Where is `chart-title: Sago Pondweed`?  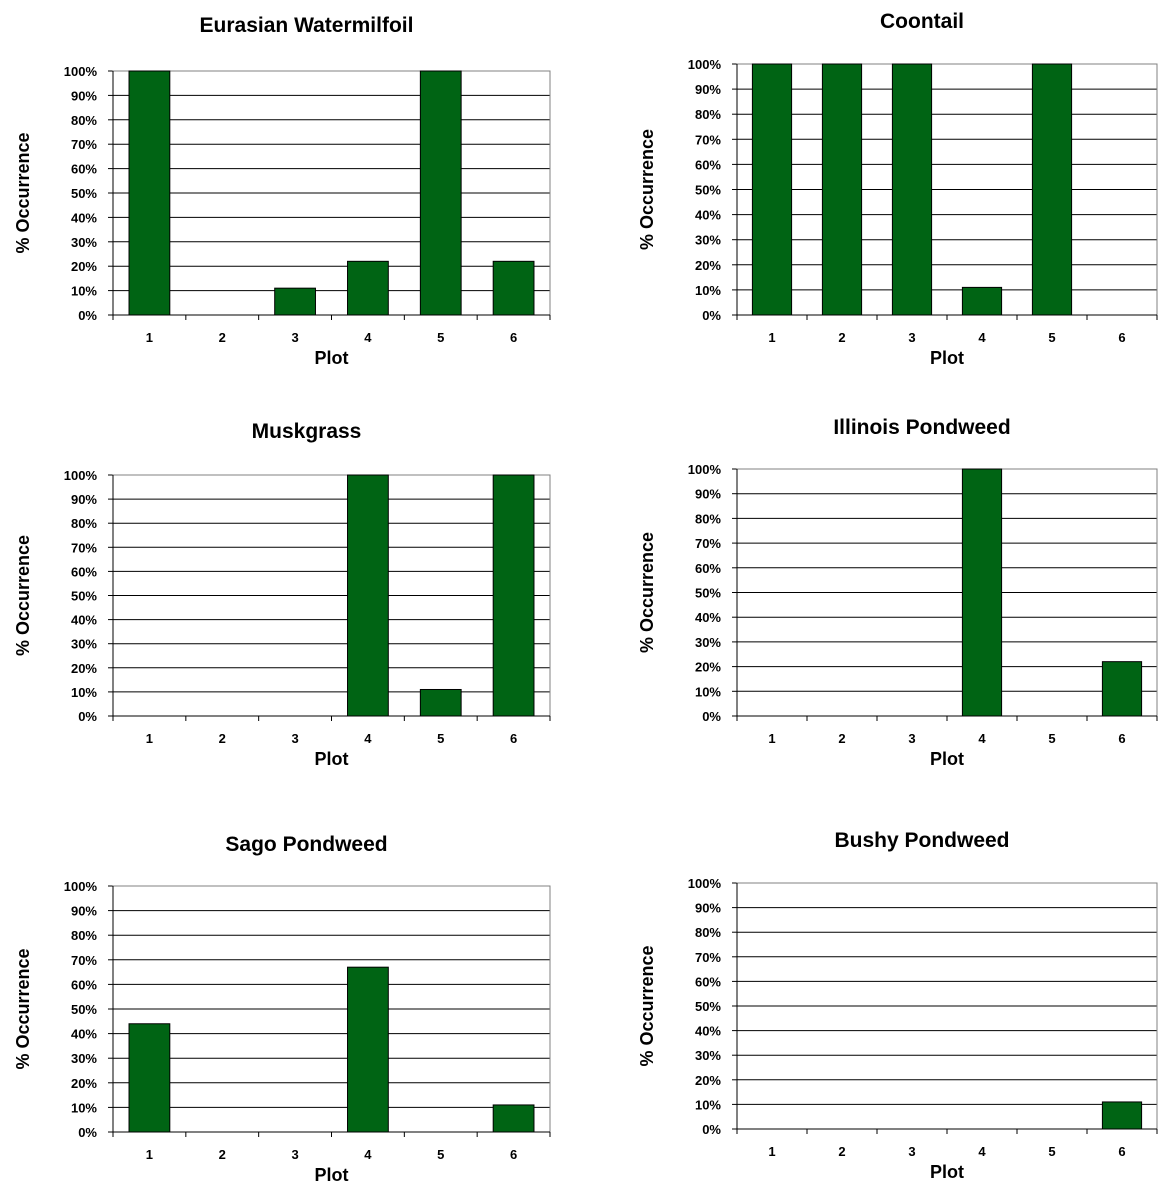
chart-title: Sago Pondweed is located at coordinates (306, 844).